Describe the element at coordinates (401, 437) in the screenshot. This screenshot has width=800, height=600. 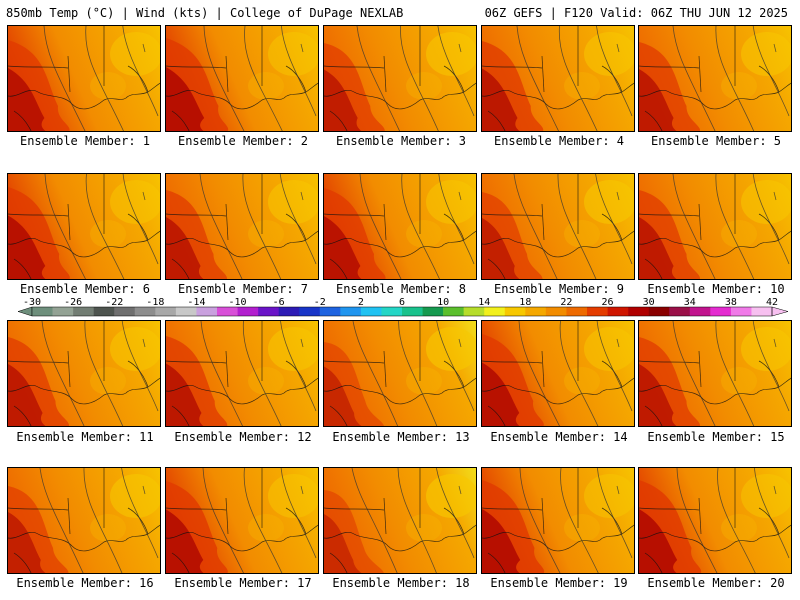
I see `ensemble-member-label: Ensemble Member: 13` at that location.